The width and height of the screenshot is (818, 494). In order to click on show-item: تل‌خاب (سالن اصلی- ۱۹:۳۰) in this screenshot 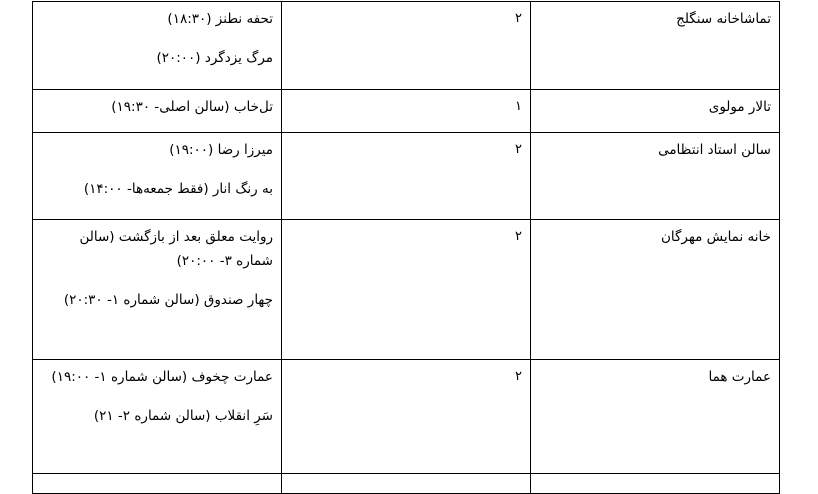, I will do `click(192, 107)`.